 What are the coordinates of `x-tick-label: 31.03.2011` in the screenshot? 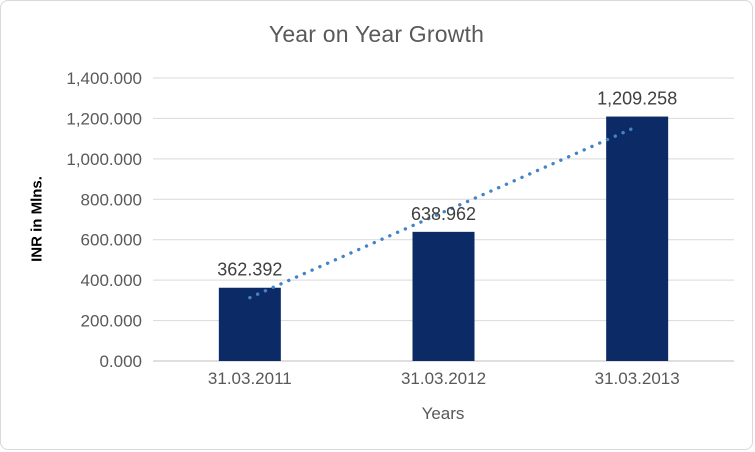 It's located at (250, 378).